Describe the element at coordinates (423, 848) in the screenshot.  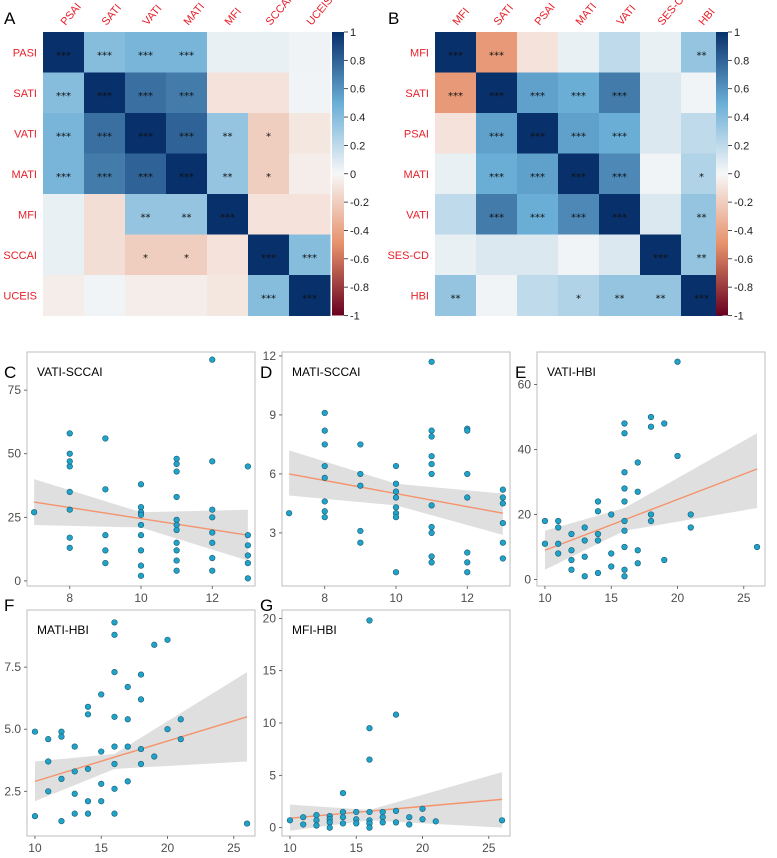
I see `x-tick-label: 20` at that location.